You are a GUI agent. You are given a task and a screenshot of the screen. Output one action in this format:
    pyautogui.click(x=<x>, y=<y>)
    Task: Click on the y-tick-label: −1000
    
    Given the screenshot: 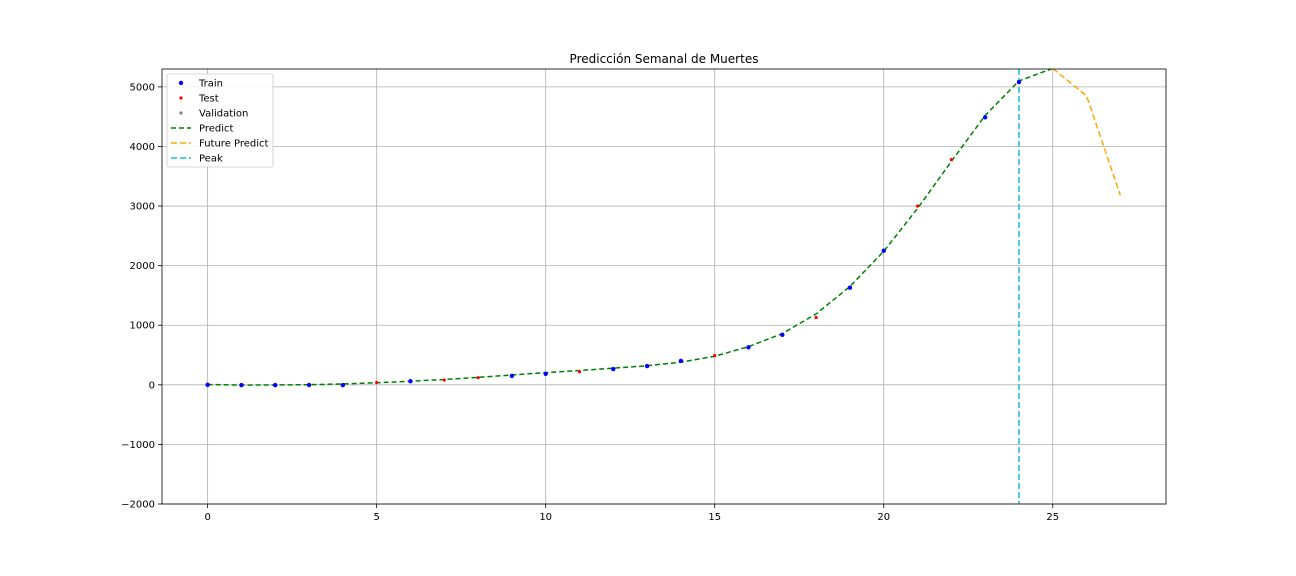 What is the action you would take?
    pyautogui.click(x=138, y=445)
    